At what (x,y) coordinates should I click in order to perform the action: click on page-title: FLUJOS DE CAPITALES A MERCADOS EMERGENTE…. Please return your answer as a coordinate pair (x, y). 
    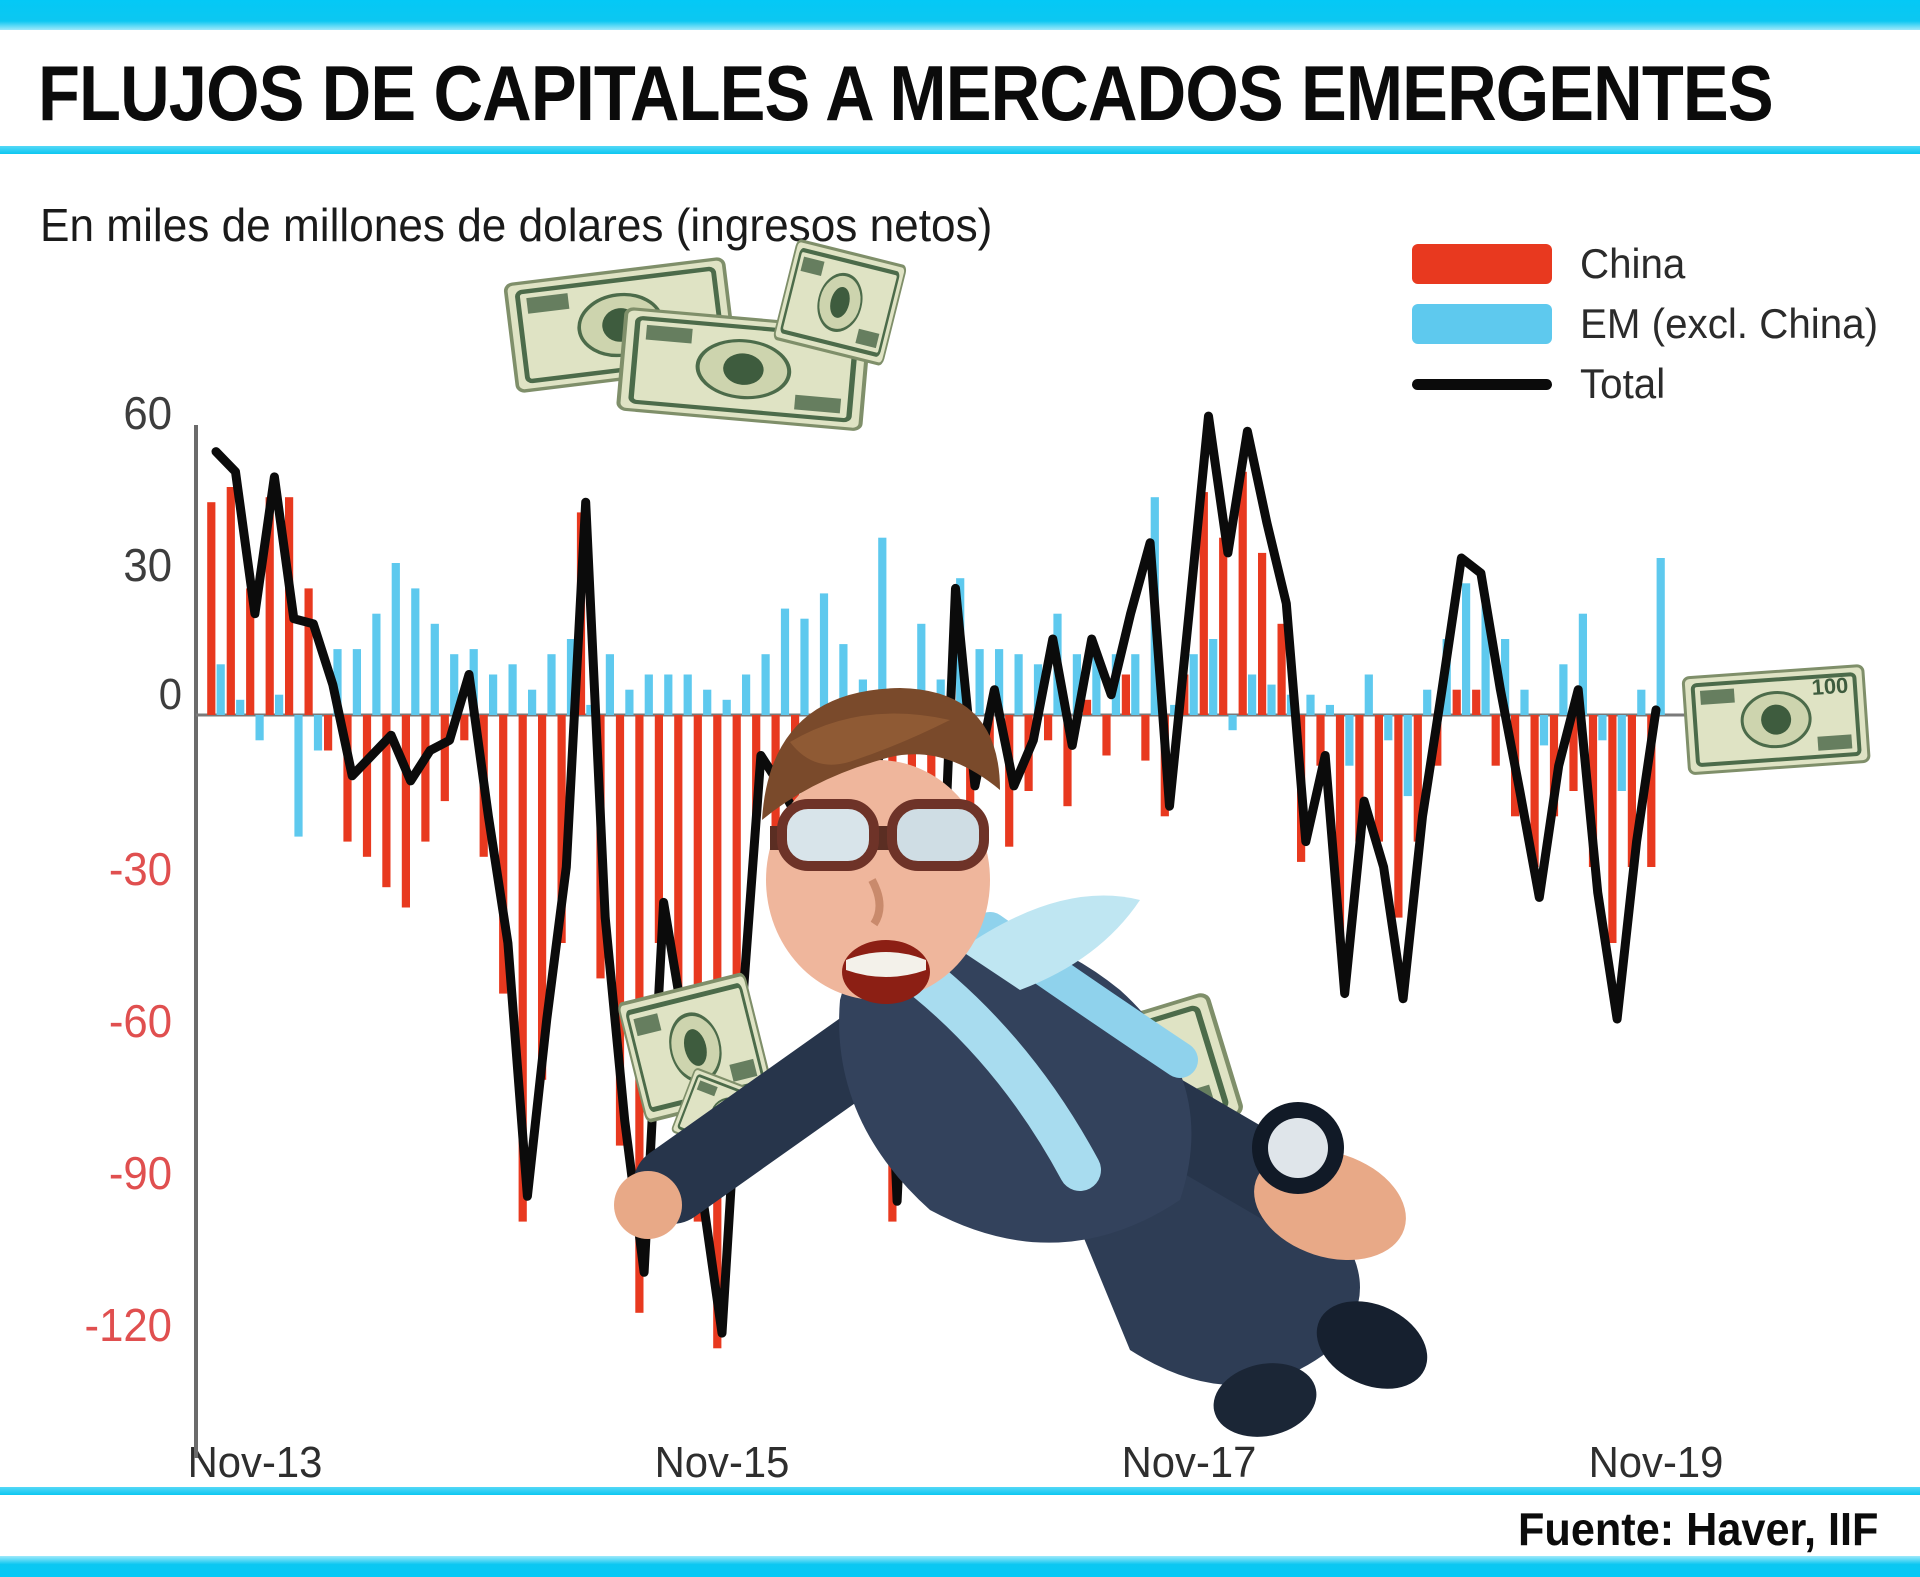
    Looking at the image, I should click on (906, 93).